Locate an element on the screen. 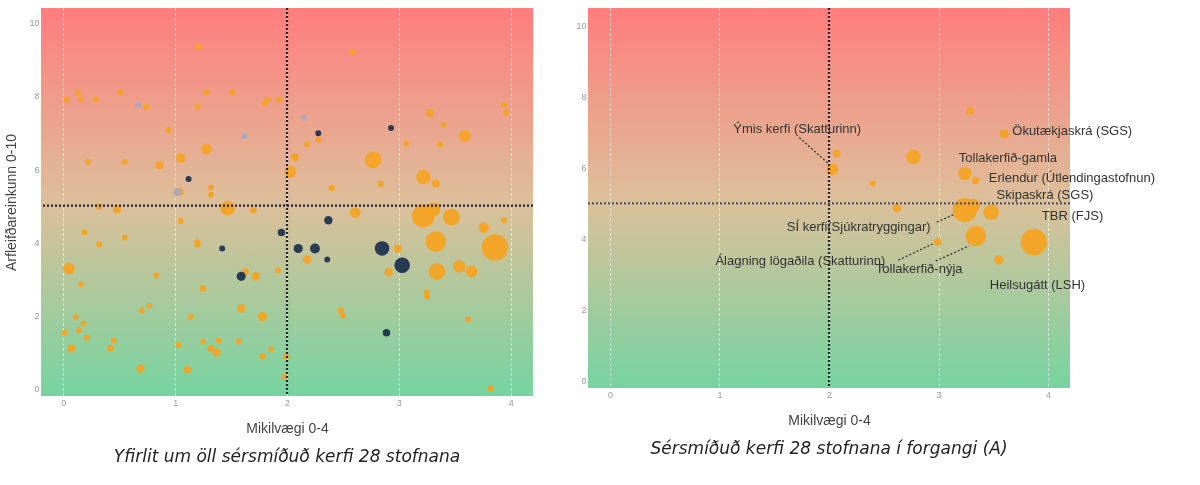  annotation: Tollakerfið-gamla is located at coordinates (1008, 158).